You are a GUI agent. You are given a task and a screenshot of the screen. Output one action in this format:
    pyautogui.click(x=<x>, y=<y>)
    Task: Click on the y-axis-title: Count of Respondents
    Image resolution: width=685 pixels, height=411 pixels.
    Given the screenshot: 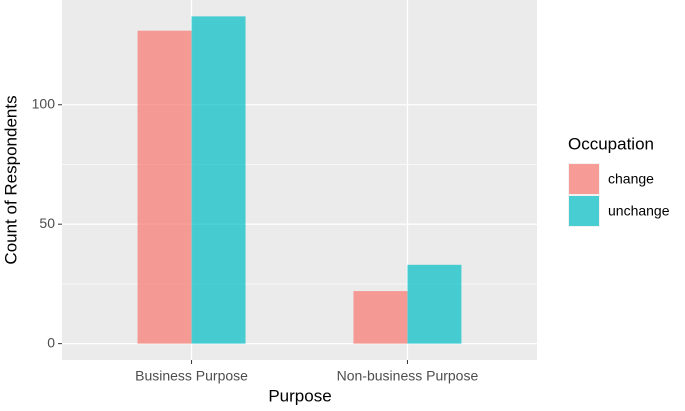 What is the action you would take?
    pyautogui.click(x=10, y=179)
    